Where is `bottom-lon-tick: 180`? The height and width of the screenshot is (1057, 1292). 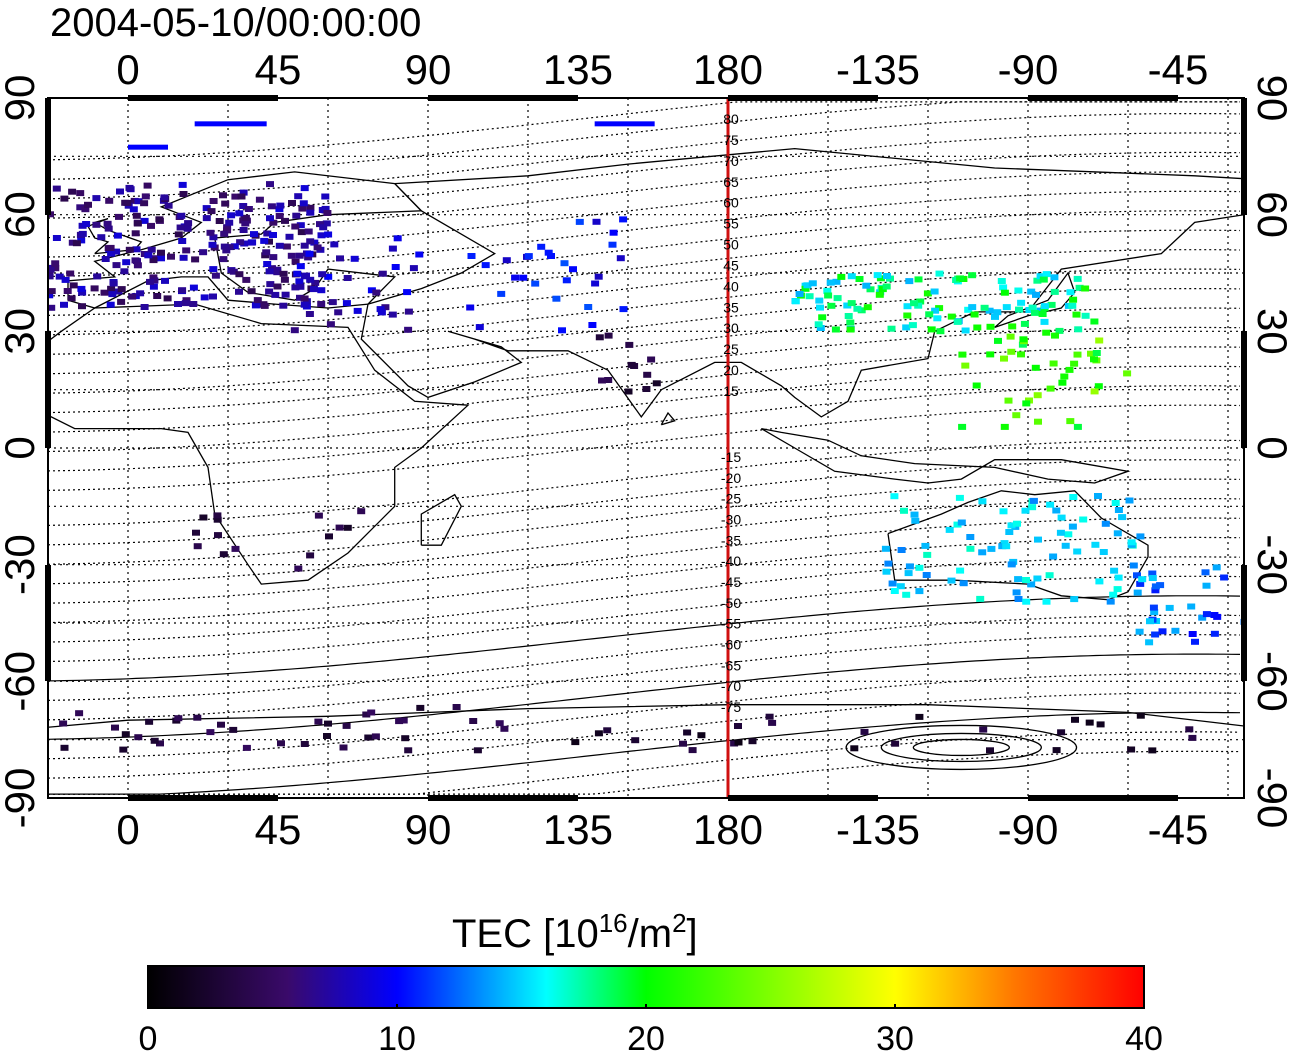
bottom-lon-tick: 180 is located at coordinates (728, 829).